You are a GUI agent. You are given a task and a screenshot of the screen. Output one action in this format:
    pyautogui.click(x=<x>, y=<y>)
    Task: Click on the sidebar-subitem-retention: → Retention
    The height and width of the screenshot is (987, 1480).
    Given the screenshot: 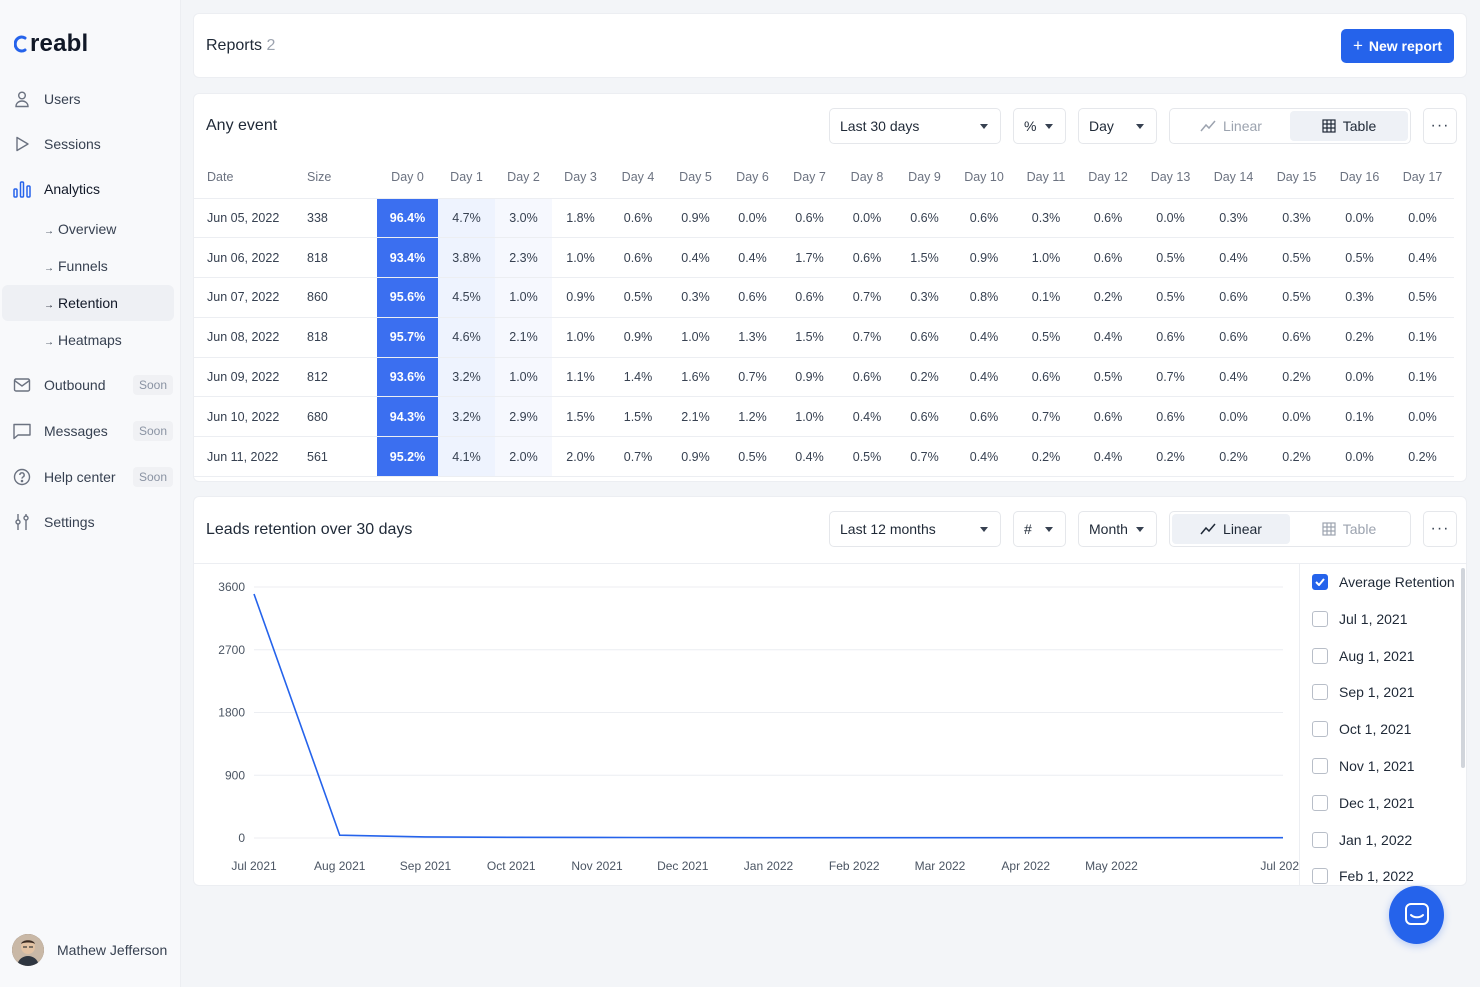 What is the action you would take?
    pyautogui.click(x=88, y=303)
    